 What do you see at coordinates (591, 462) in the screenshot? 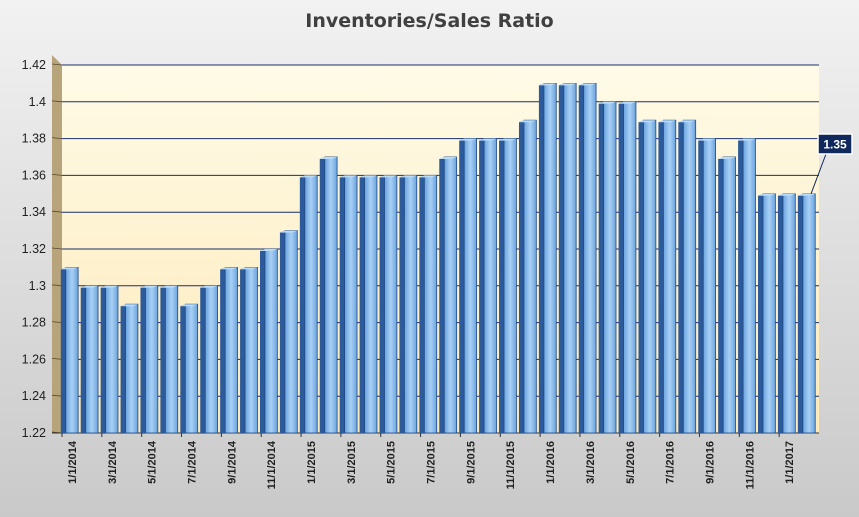
I see `x-tick-label: 3/1/2016` at bounding box center [591, 462].